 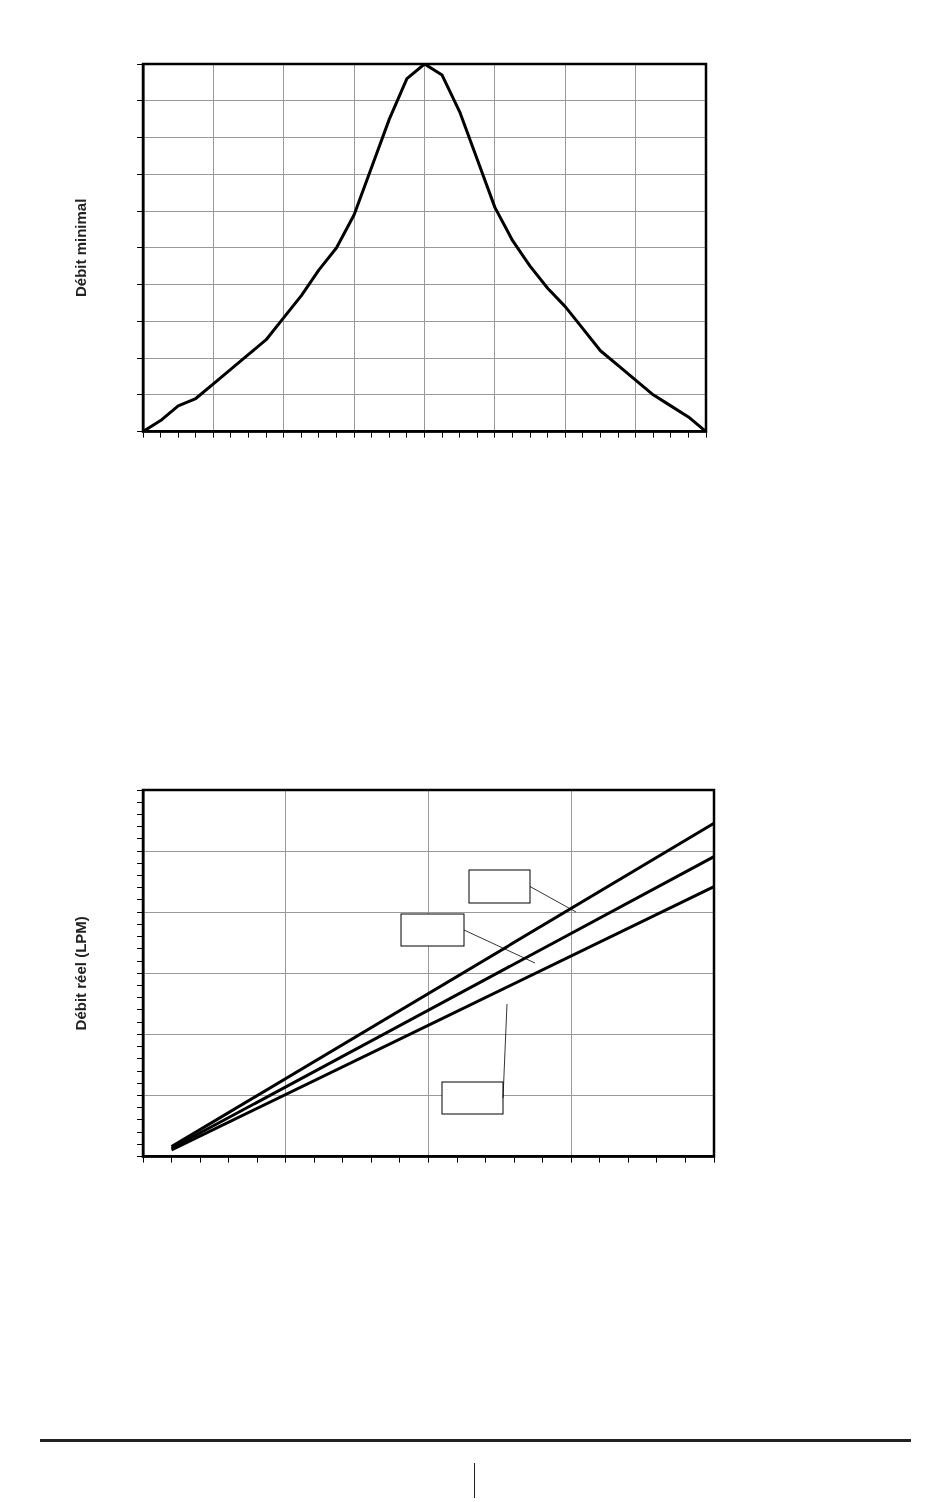 What do you see at coordinates (81, 973) in the screenshot?
I see `y-axis-title: Débit réel (LPM)` at bounding box center [81, 973].